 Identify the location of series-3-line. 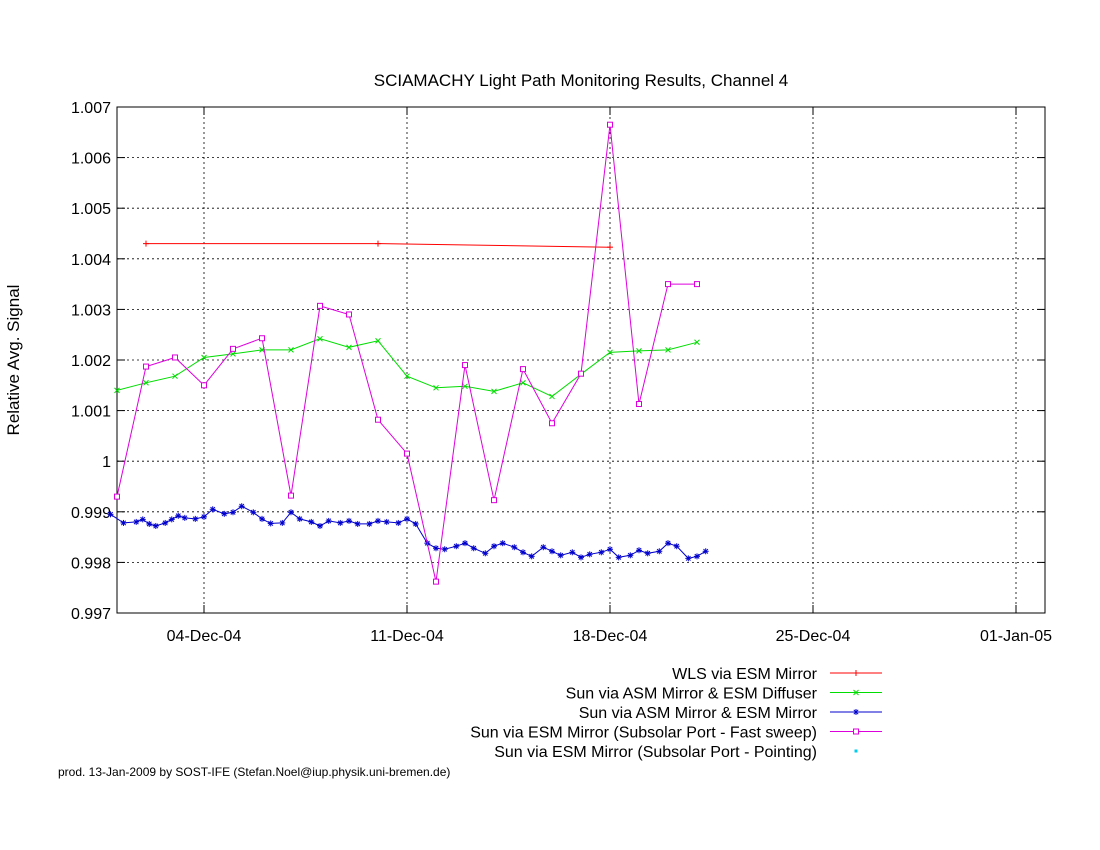
(408, 532).